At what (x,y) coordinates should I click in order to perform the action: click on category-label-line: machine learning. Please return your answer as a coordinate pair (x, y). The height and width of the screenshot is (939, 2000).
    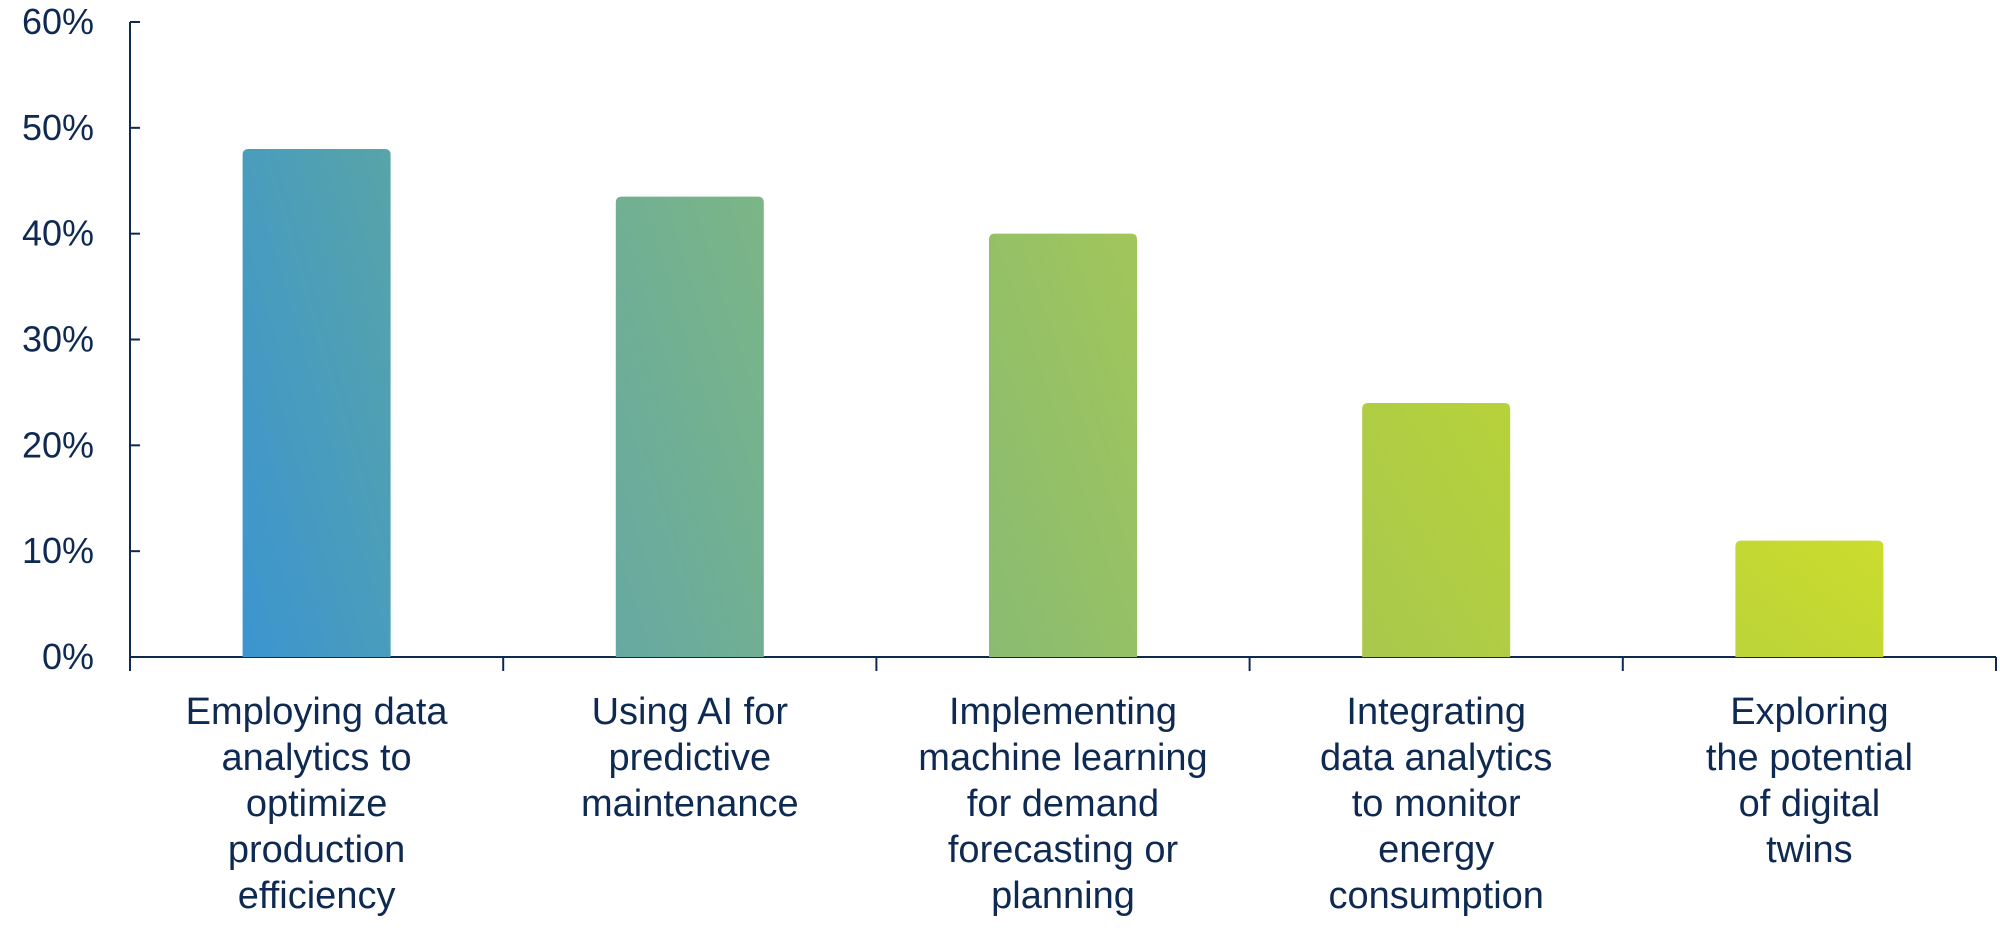
    Looking at the image, I should click on (1062, 758).